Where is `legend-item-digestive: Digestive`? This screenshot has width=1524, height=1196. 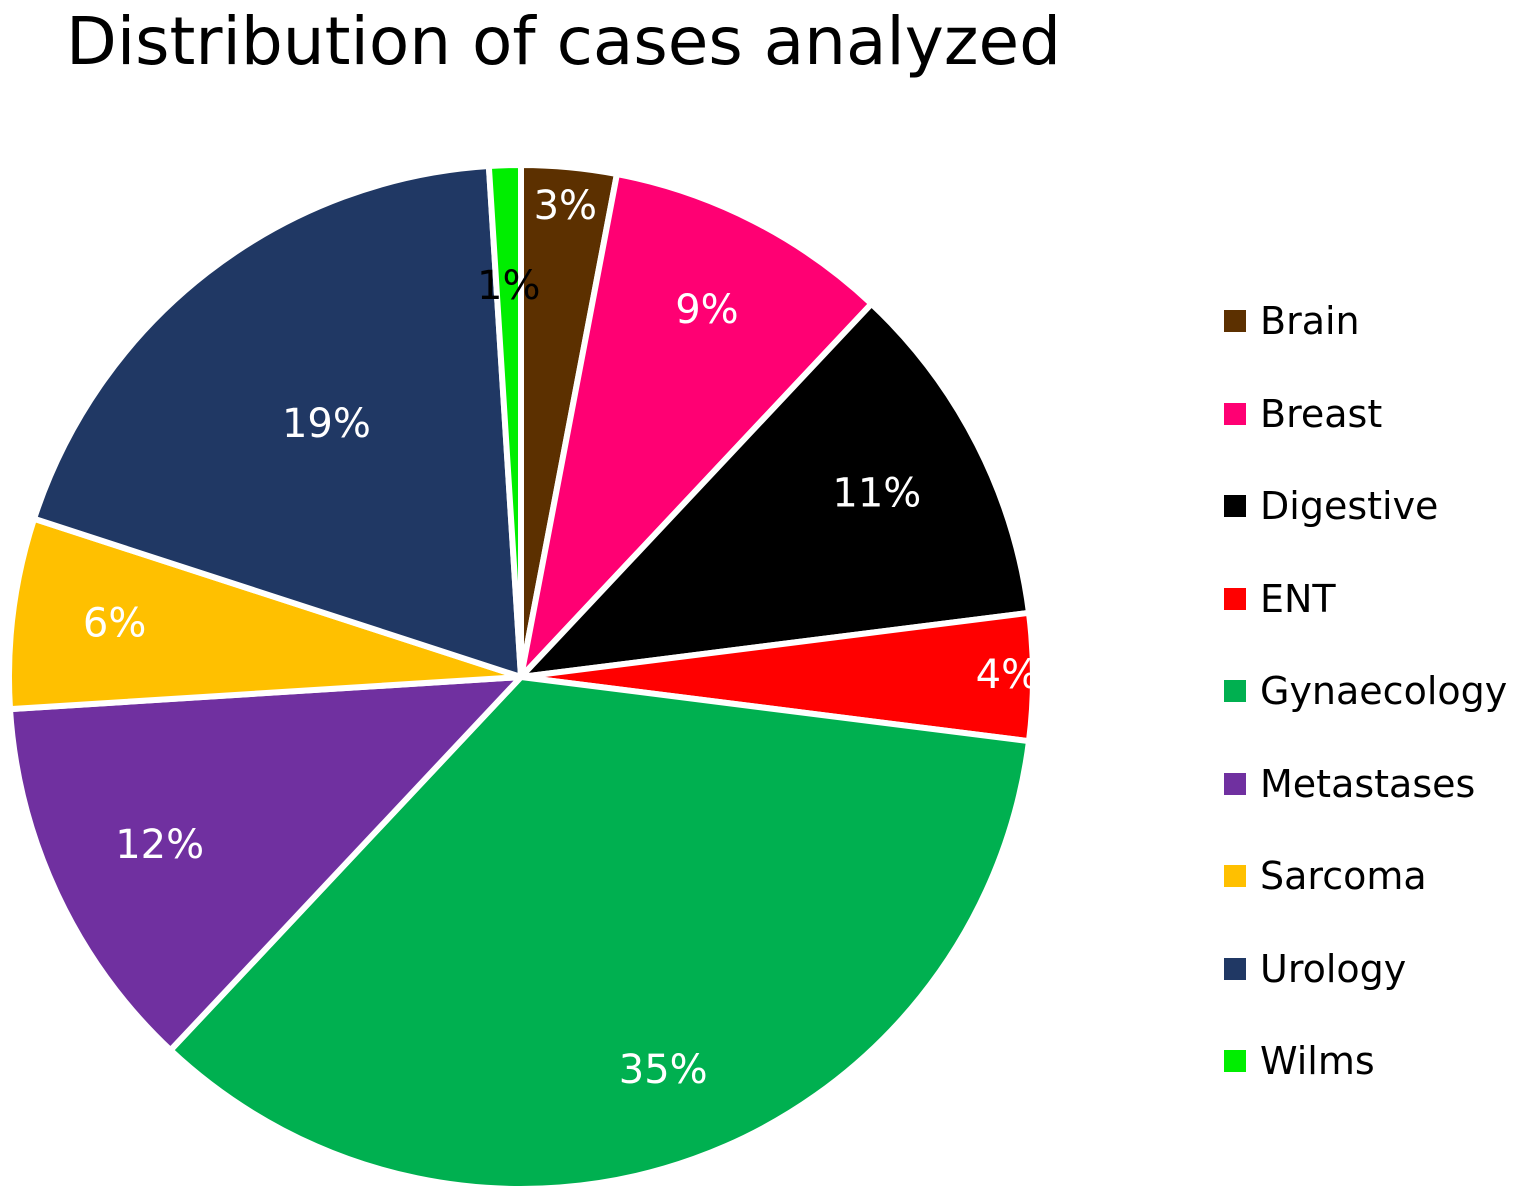 legend-item-digestive: Digestive is located at coordinates (1331, 506).